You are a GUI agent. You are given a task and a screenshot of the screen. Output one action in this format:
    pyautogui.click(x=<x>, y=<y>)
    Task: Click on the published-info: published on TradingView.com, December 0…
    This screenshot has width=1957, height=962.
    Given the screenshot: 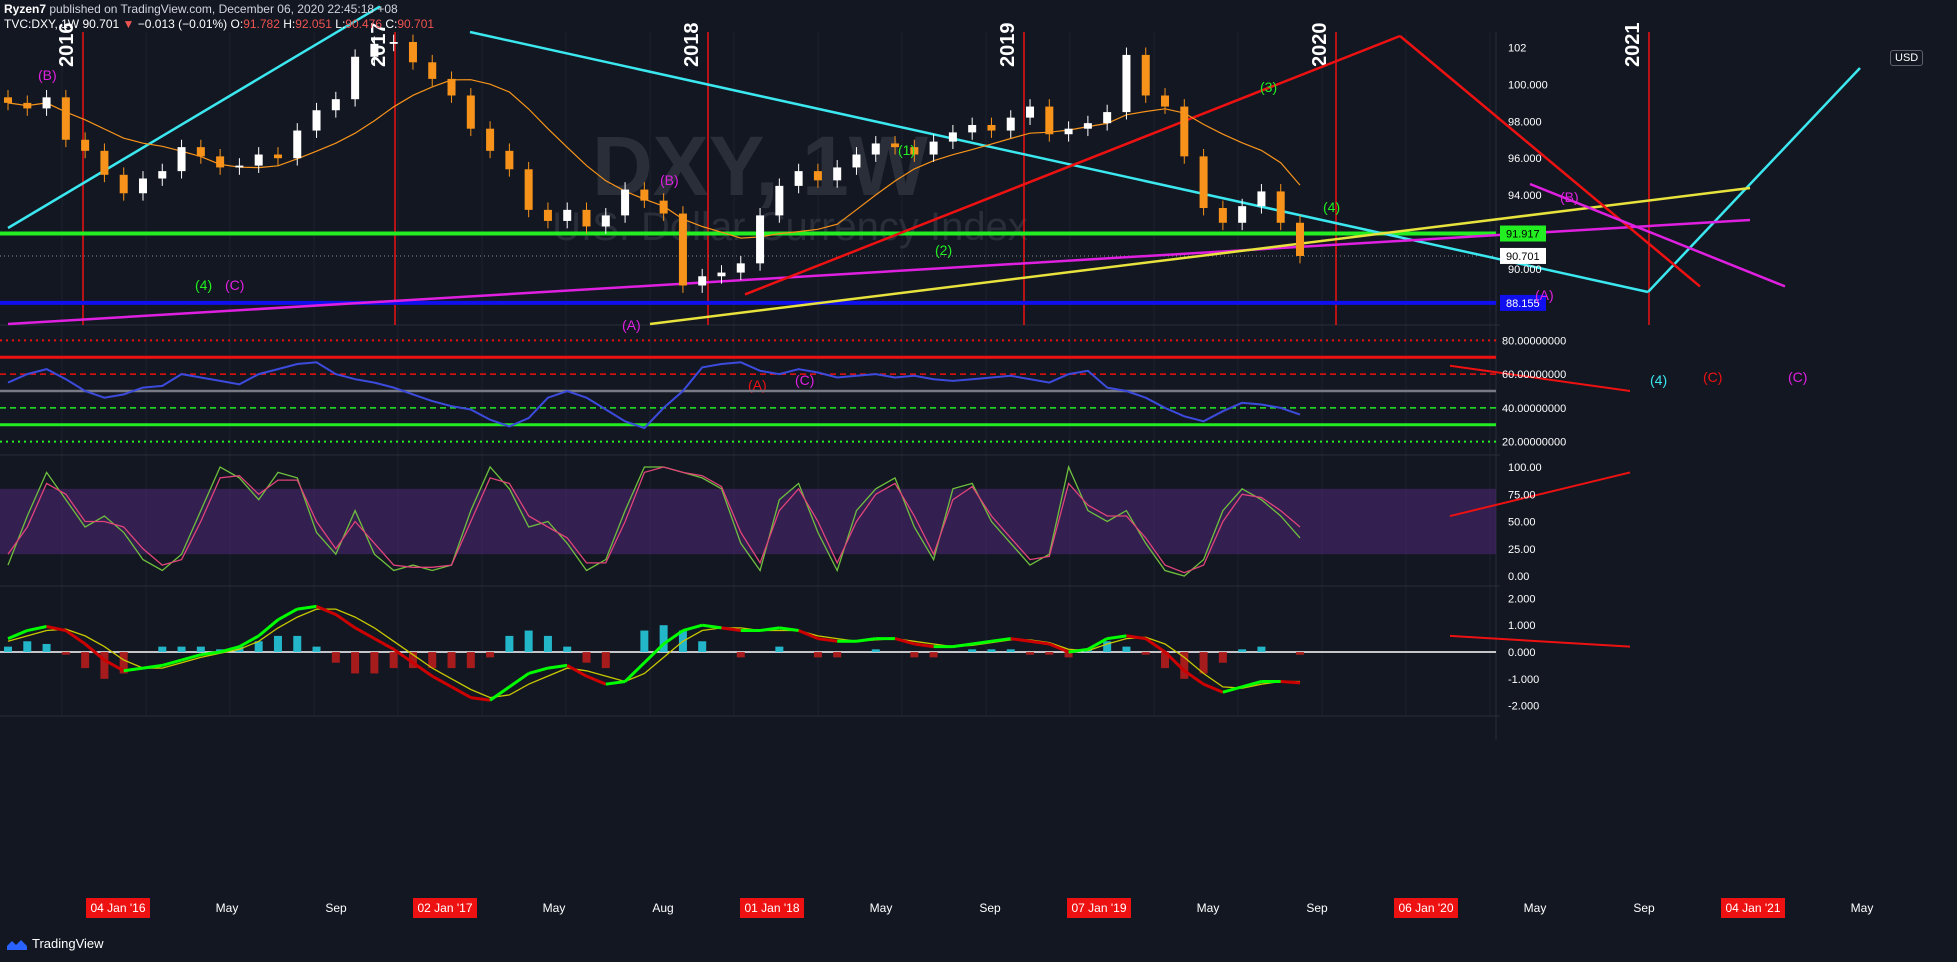 What is the action you would take?
    pyautogui.click(x=223, y=9)
    